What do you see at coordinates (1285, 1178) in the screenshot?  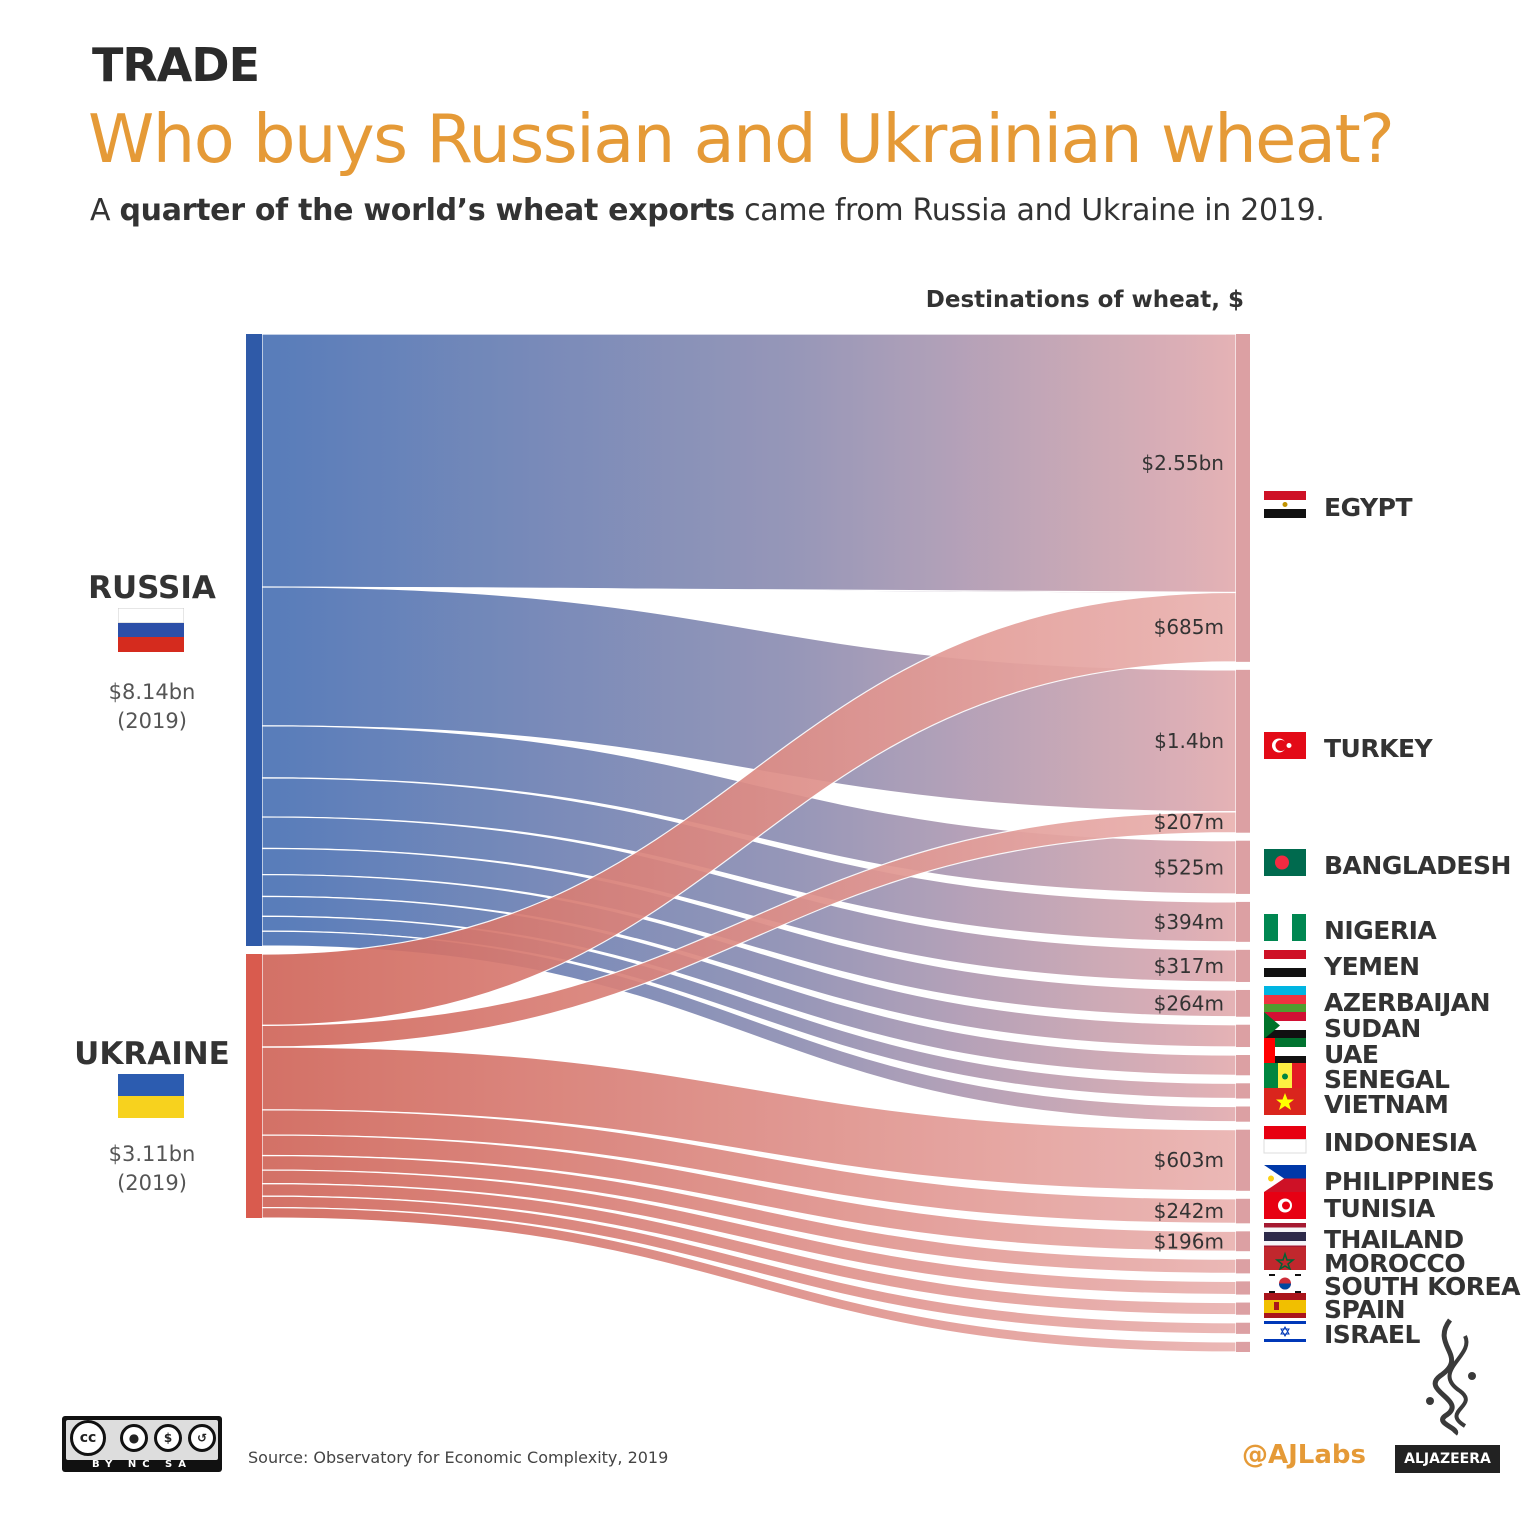 I see `philippines-flag` at bounding box center [1285, 1178].